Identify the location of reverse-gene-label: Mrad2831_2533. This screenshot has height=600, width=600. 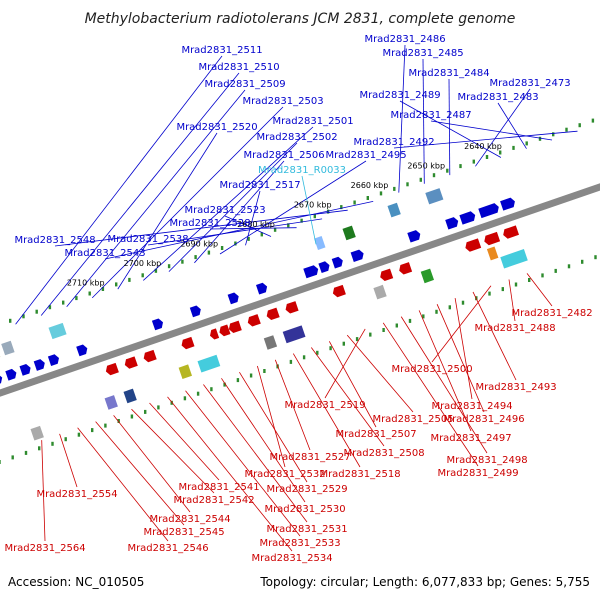
(299, 543).